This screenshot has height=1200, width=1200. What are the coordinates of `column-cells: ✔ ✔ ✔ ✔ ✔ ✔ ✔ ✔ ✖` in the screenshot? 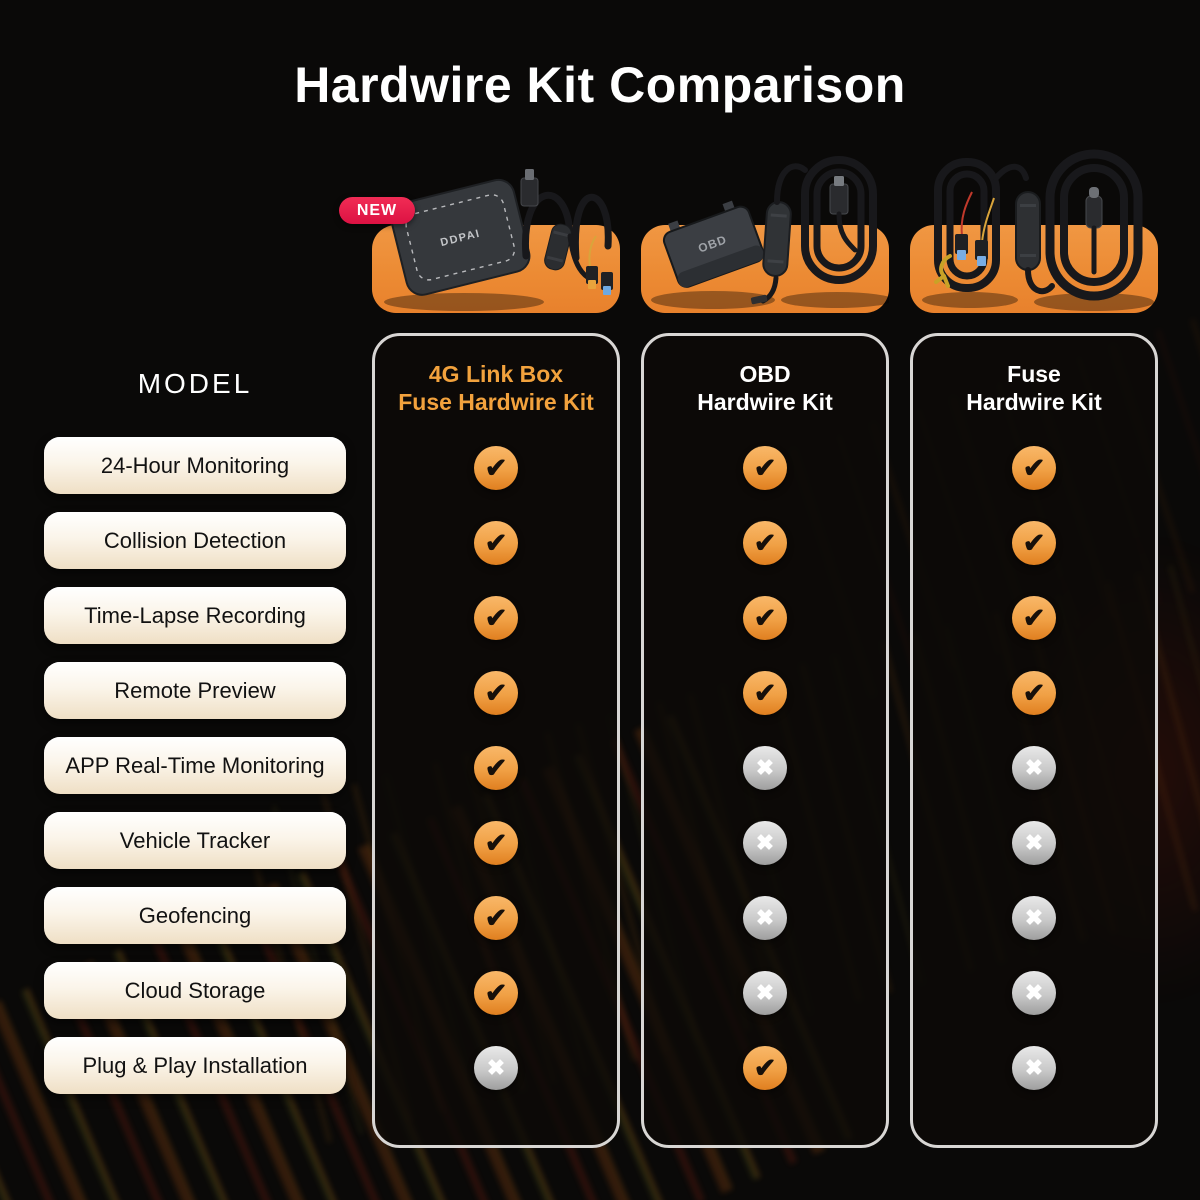 It's located at (496, 768).